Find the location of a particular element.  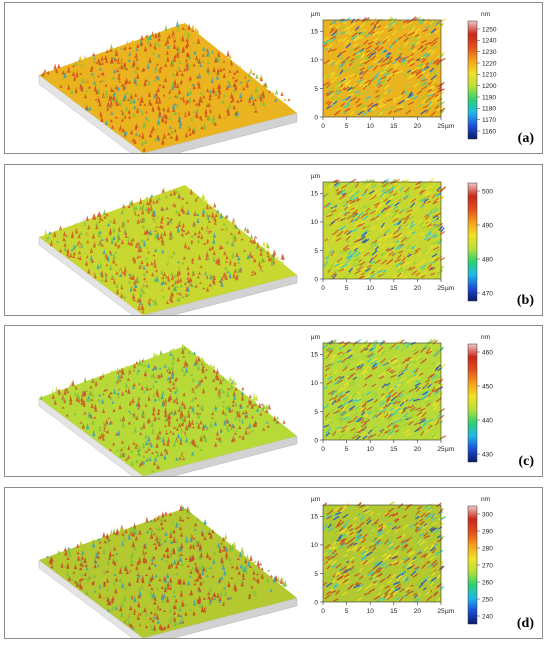

colorbar-tick-label: 430 is located at coordinates (487, 454).